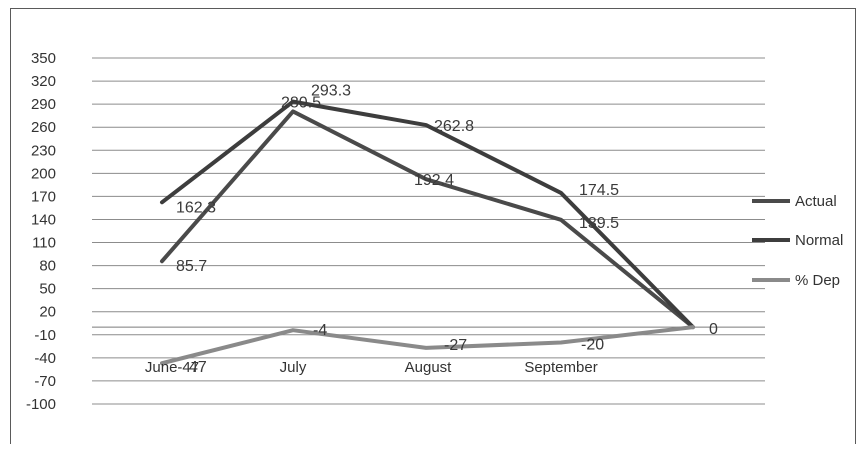  I want to click on data-label: 262.8, so click(454, 126).